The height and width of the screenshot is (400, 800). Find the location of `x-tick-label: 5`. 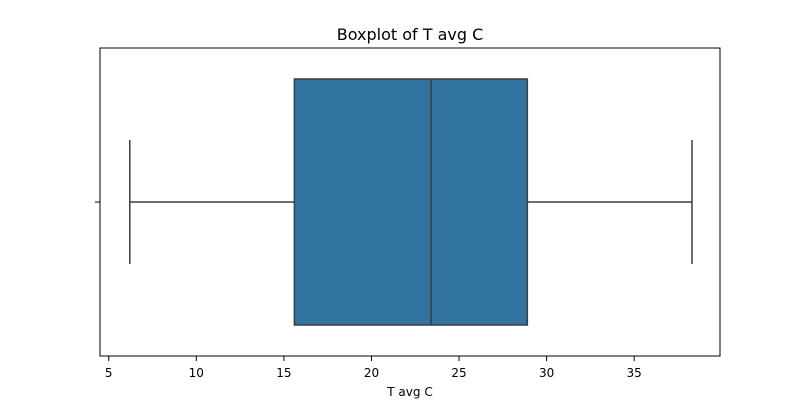

x-tick-label: 5 is located at coordinates (109, 373).